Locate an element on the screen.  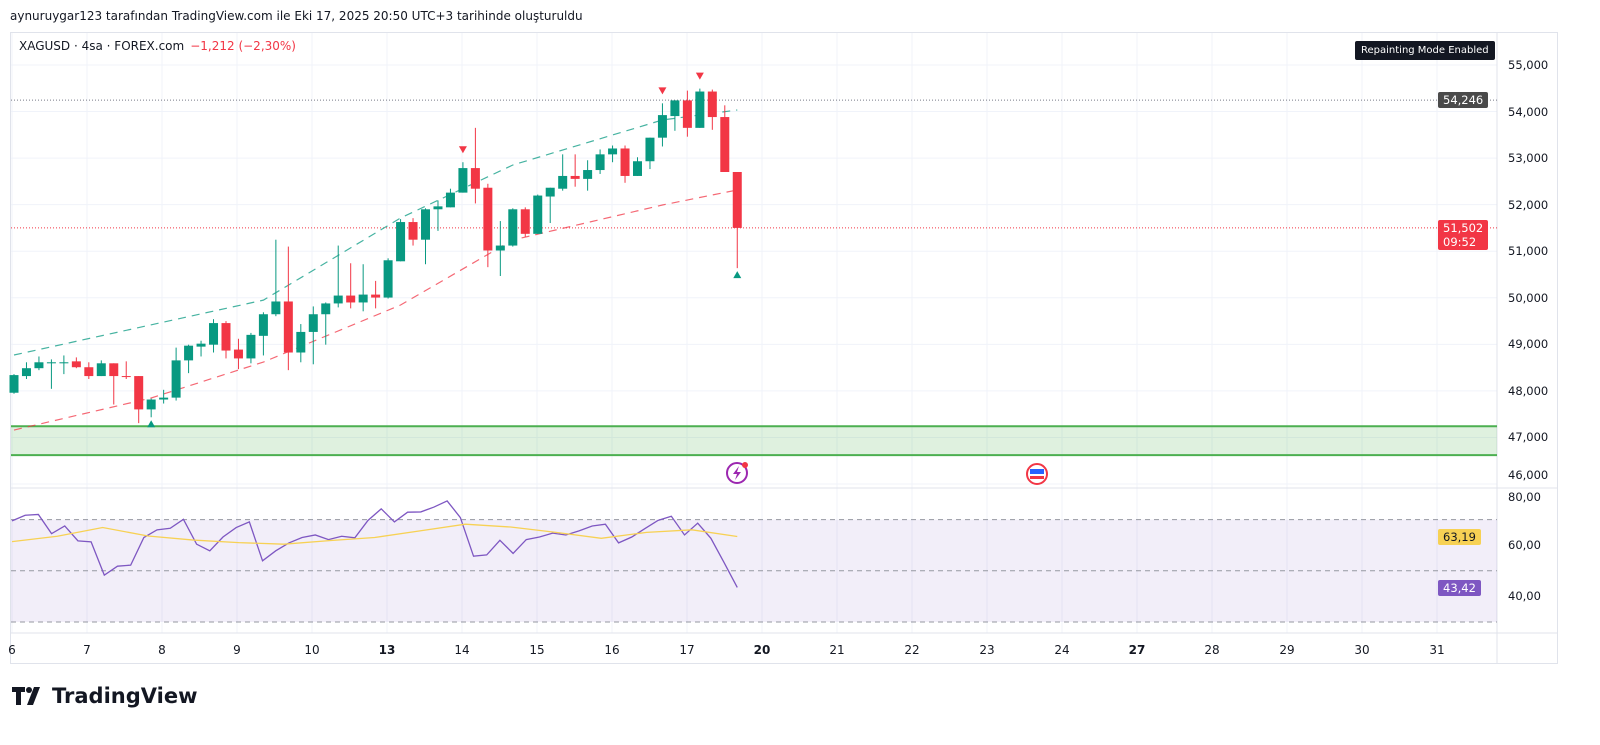
x-tick-label: 30 is located at coordinates (1362, 650).